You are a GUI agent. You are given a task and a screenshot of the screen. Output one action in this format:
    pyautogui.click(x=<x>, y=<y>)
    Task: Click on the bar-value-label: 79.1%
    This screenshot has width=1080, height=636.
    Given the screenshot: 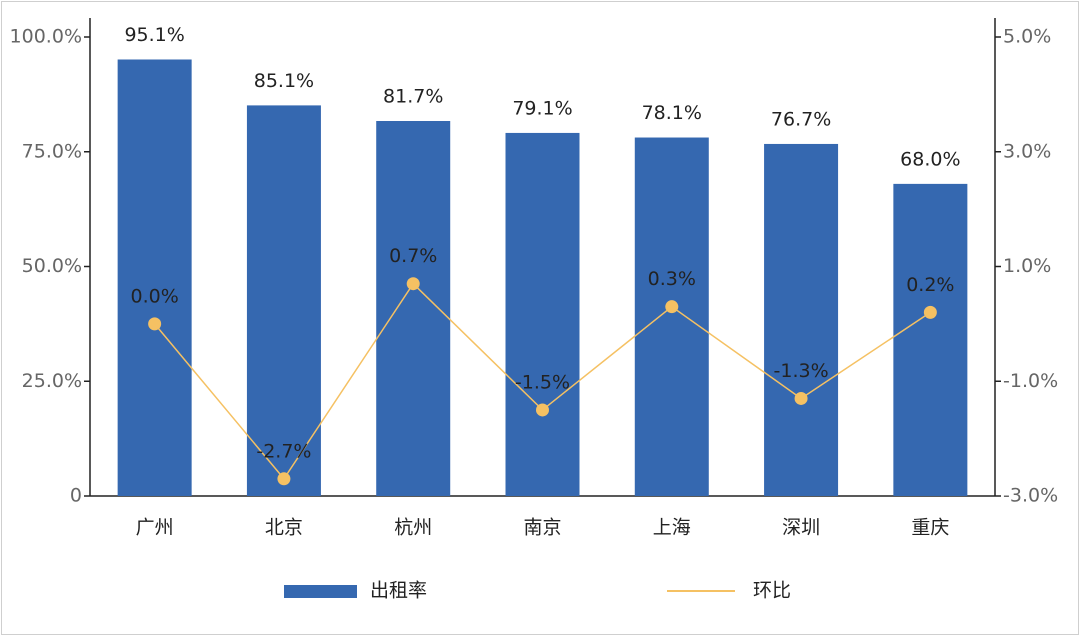 What is the action you would take?
    pyautogui.click(x=542, y=108)
    